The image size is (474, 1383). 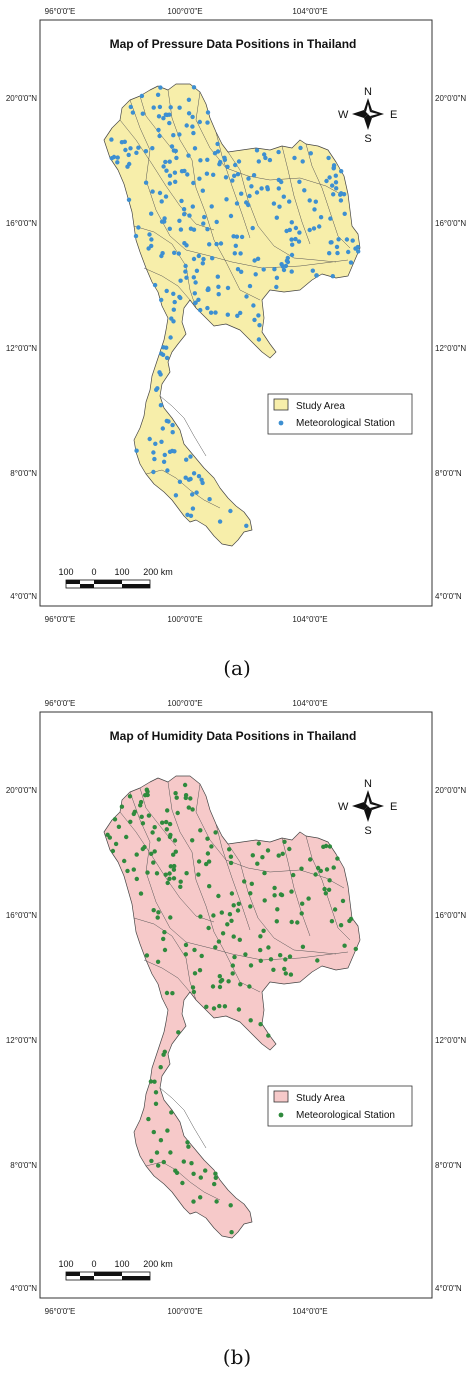 I want to click on lon-tick-100: 100°0'0"E, so click(x=184, y=11).